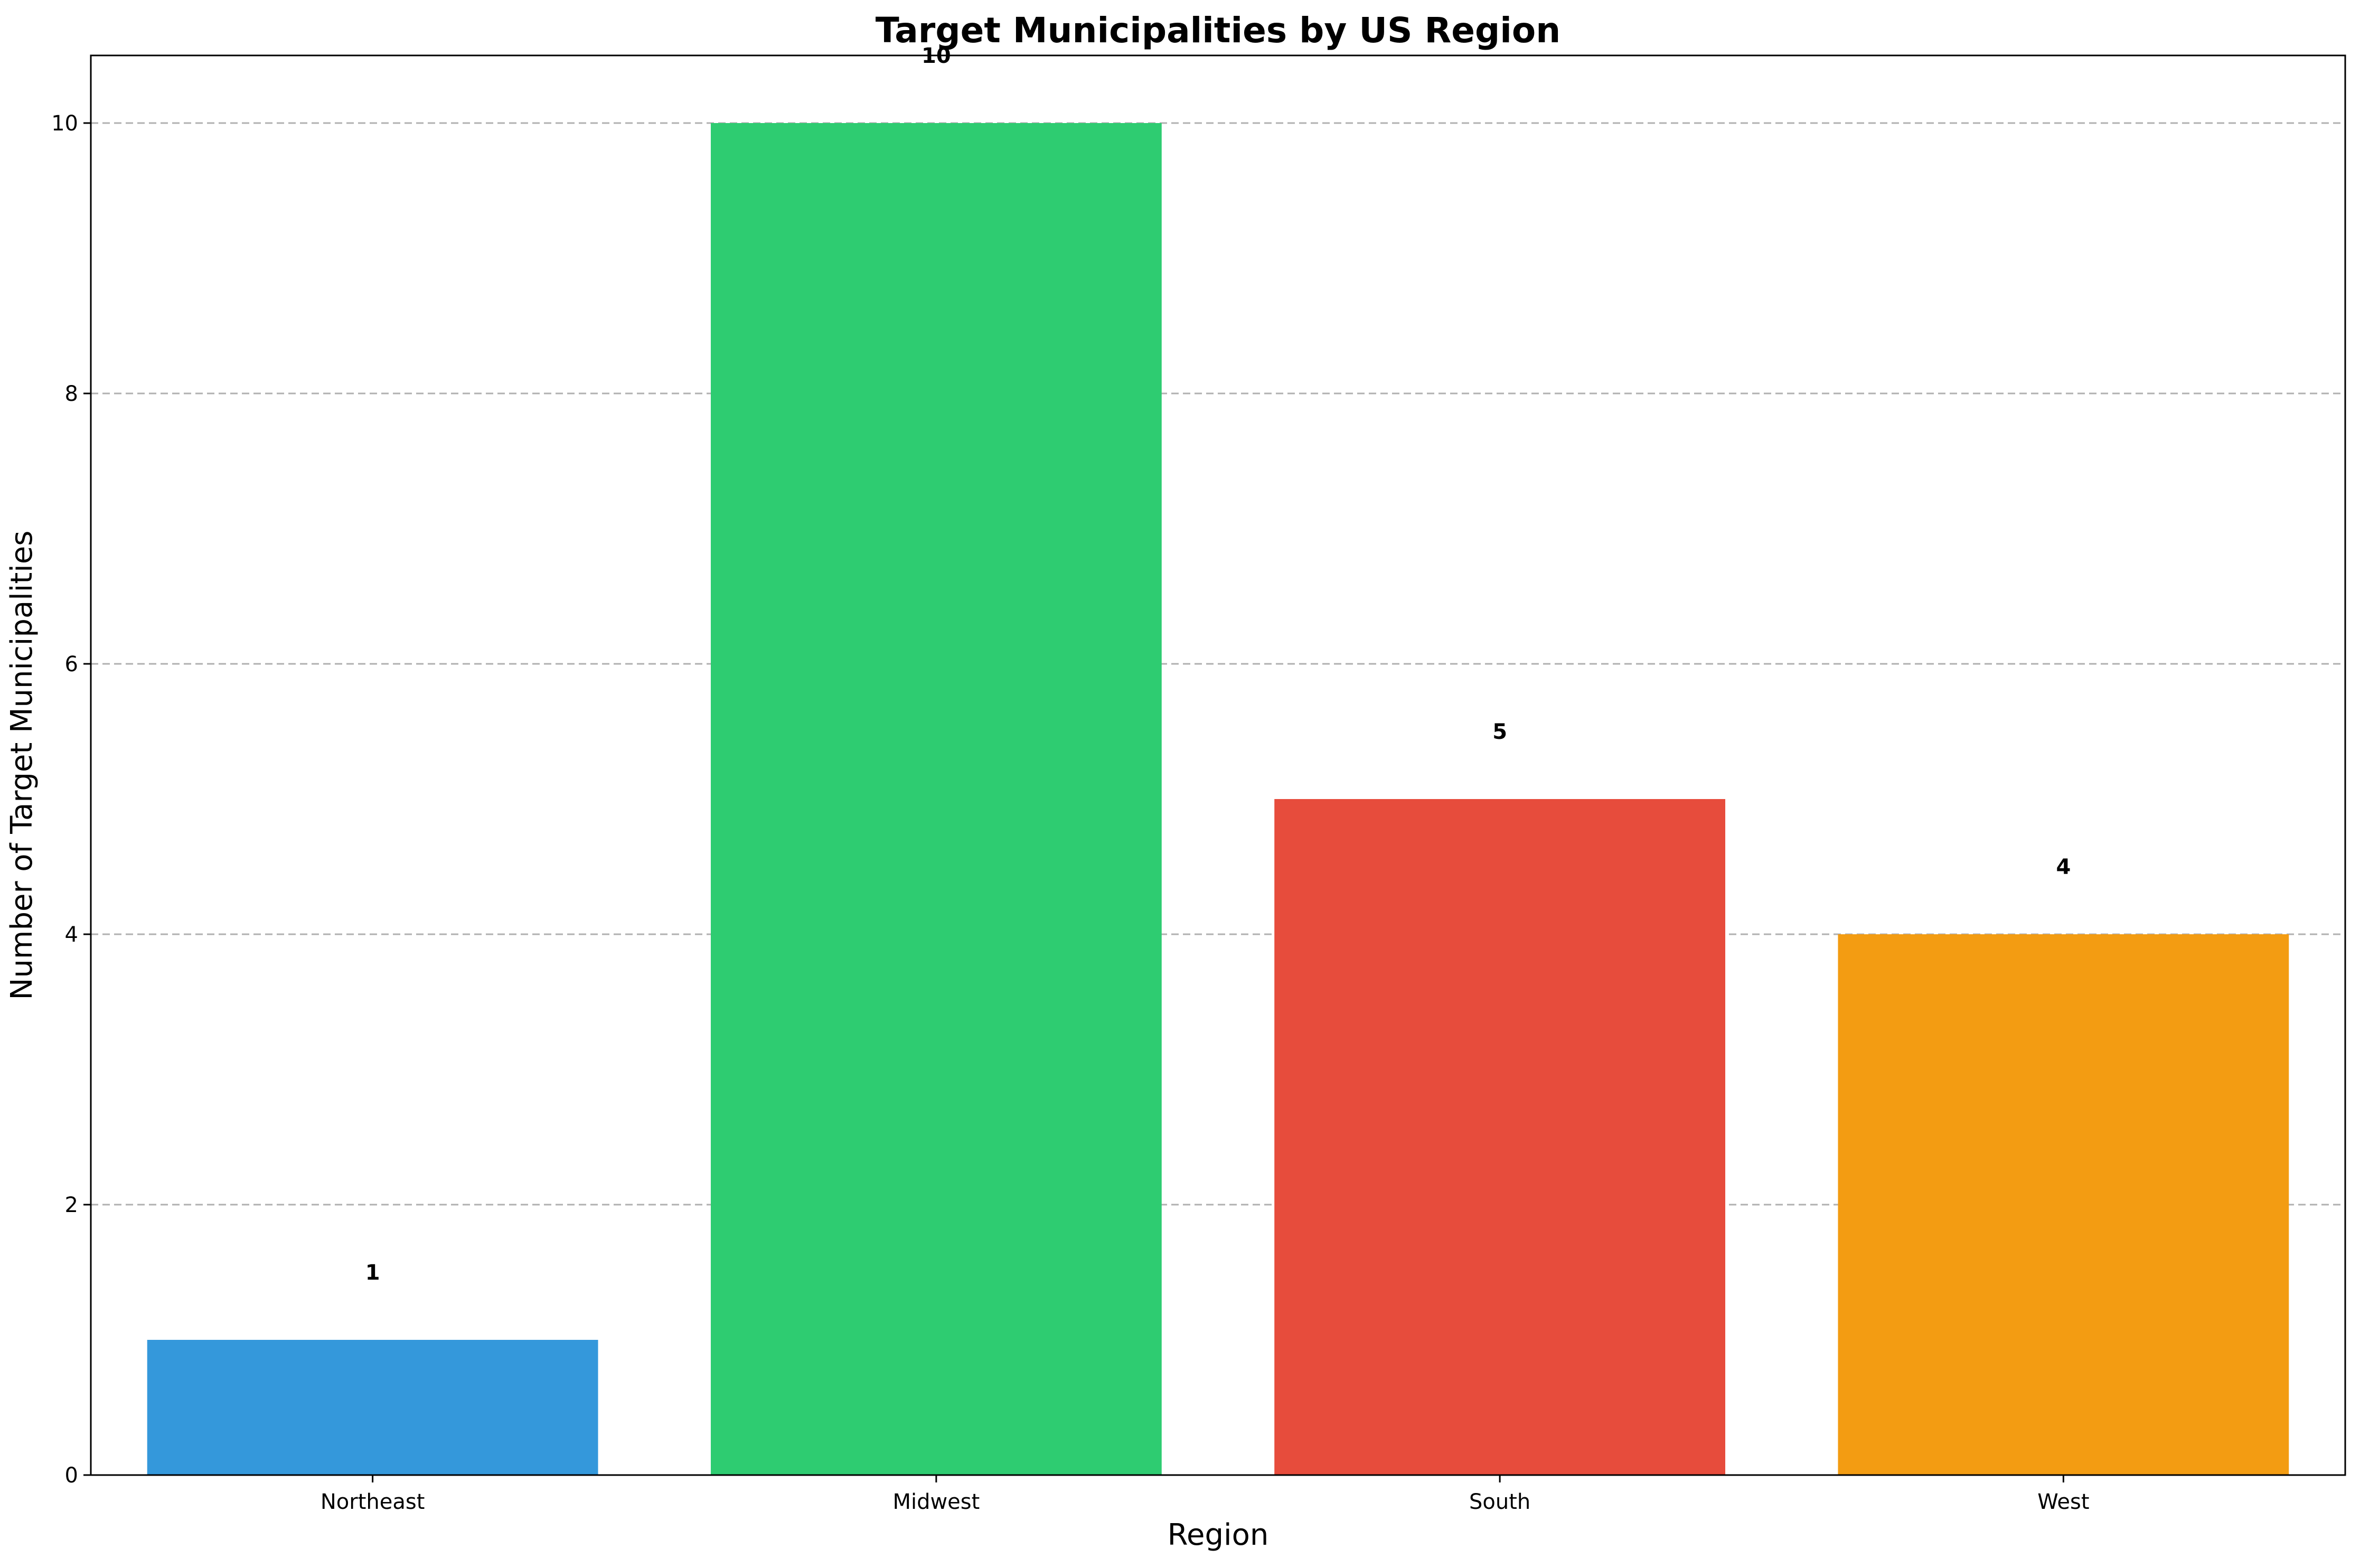  I want to click on data-label-midwest: 10, so click(936, 56).